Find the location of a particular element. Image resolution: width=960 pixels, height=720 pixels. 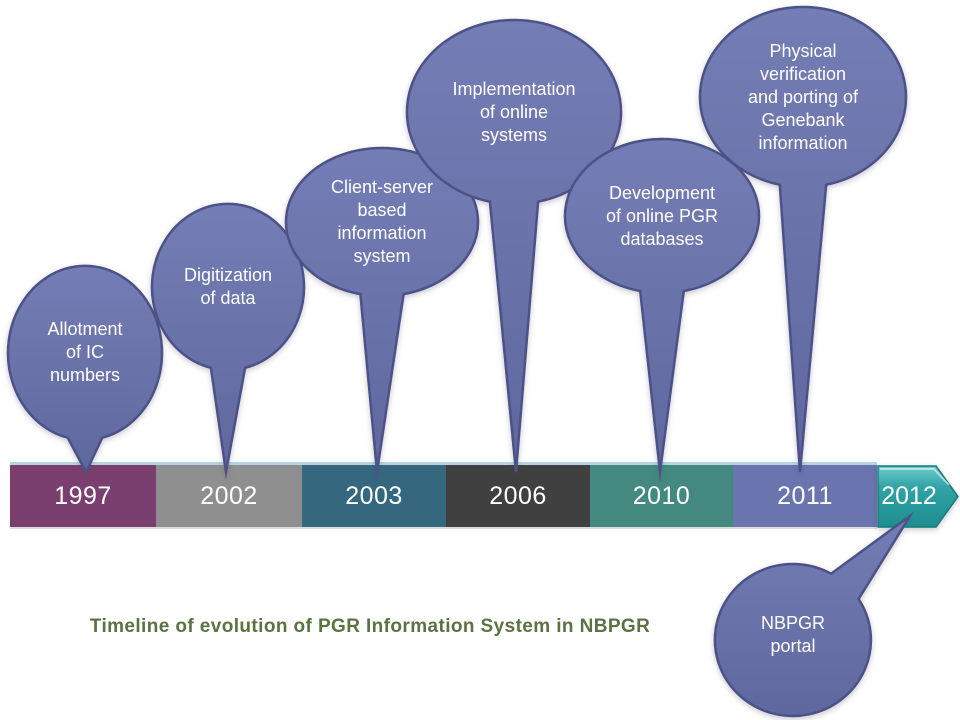

balloon-2010-text: Development of online PGR databases is located at coordinates (662, 216).